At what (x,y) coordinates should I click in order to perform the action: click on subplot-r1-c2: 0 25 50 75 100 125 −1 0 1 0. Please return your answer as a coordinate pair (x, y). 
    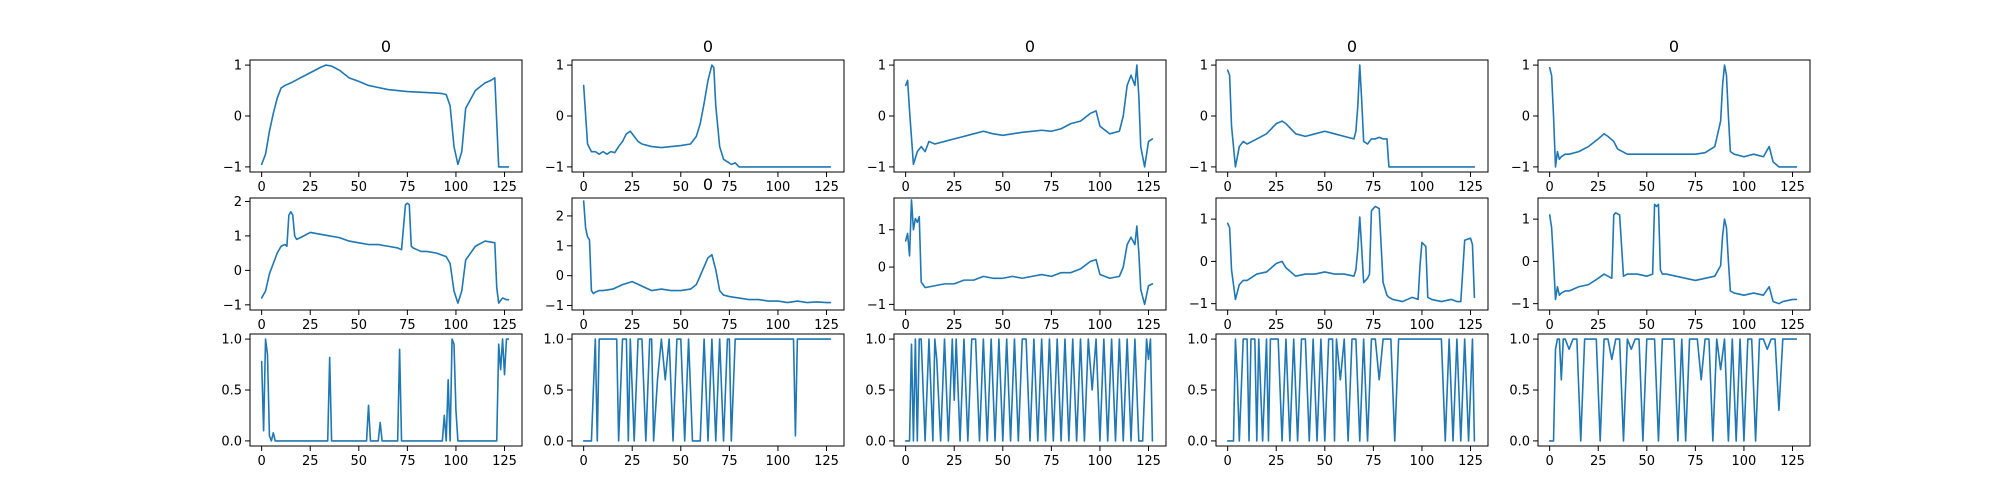
    Looking at the image, I should click on (695, 116).